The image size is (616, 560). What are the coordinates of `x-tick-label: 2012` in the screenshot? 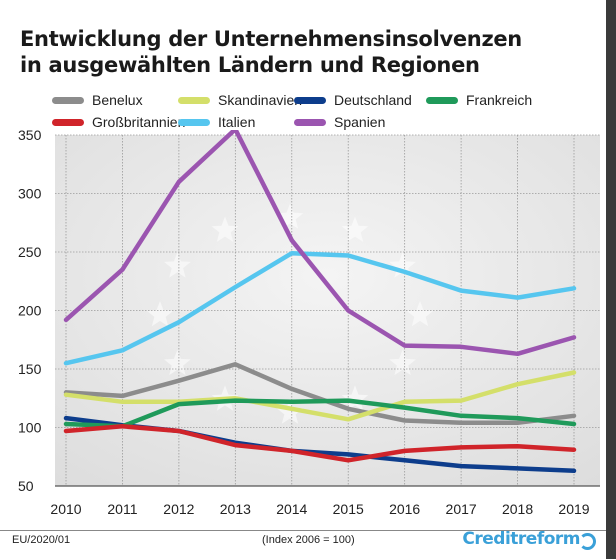 It's located at (178, 509).